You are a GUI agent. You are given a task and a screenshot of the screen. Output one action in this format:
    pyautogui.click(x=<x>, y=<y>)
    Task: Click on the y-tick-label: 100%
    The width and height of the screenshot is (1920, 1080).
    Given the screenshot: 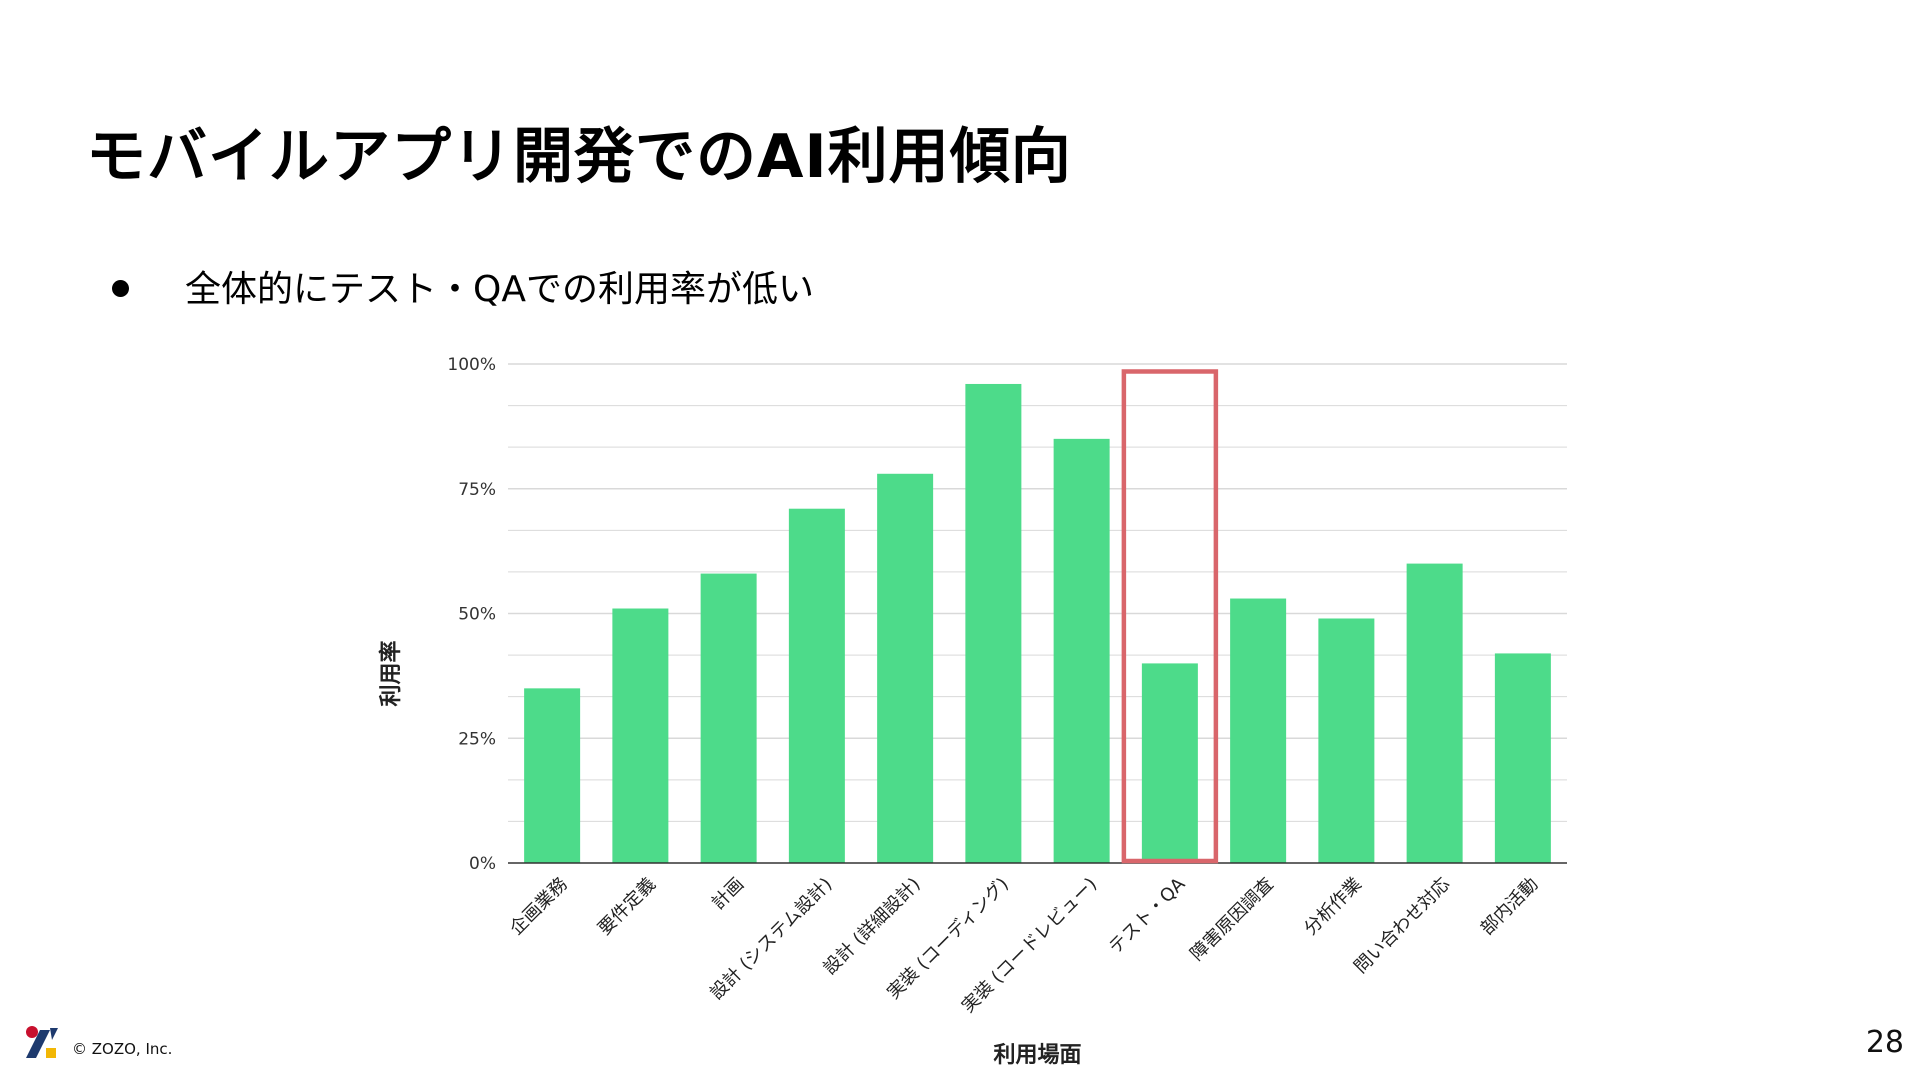 What is the action you would take?
    pyautogui.click(x=471, y=365)
    